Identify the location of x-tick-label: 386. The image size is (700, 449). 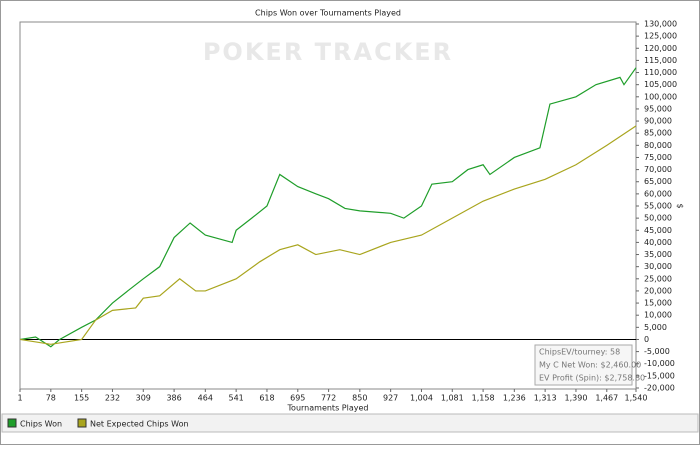
(173, 398).